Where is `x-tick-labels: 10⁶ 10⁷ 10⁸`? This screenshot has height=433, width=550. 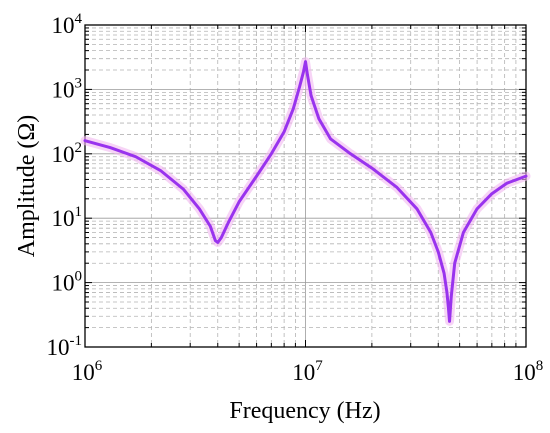 x-tick-labels: 10⁶ 10⁷ 10⁸ is located at coordinates (308, 371).